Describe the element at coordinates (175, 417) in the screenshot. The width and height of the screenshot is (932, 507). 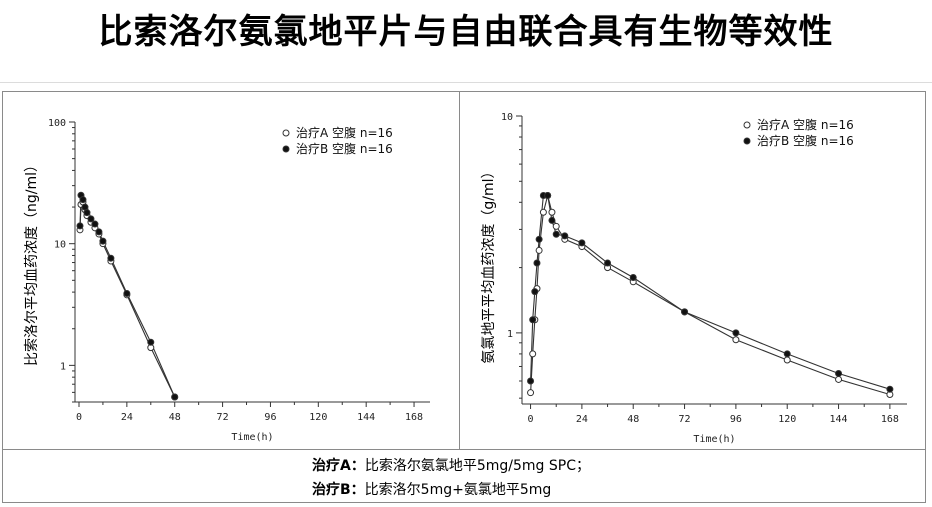
I see `chart1-x-tick-label: 48` at that location.